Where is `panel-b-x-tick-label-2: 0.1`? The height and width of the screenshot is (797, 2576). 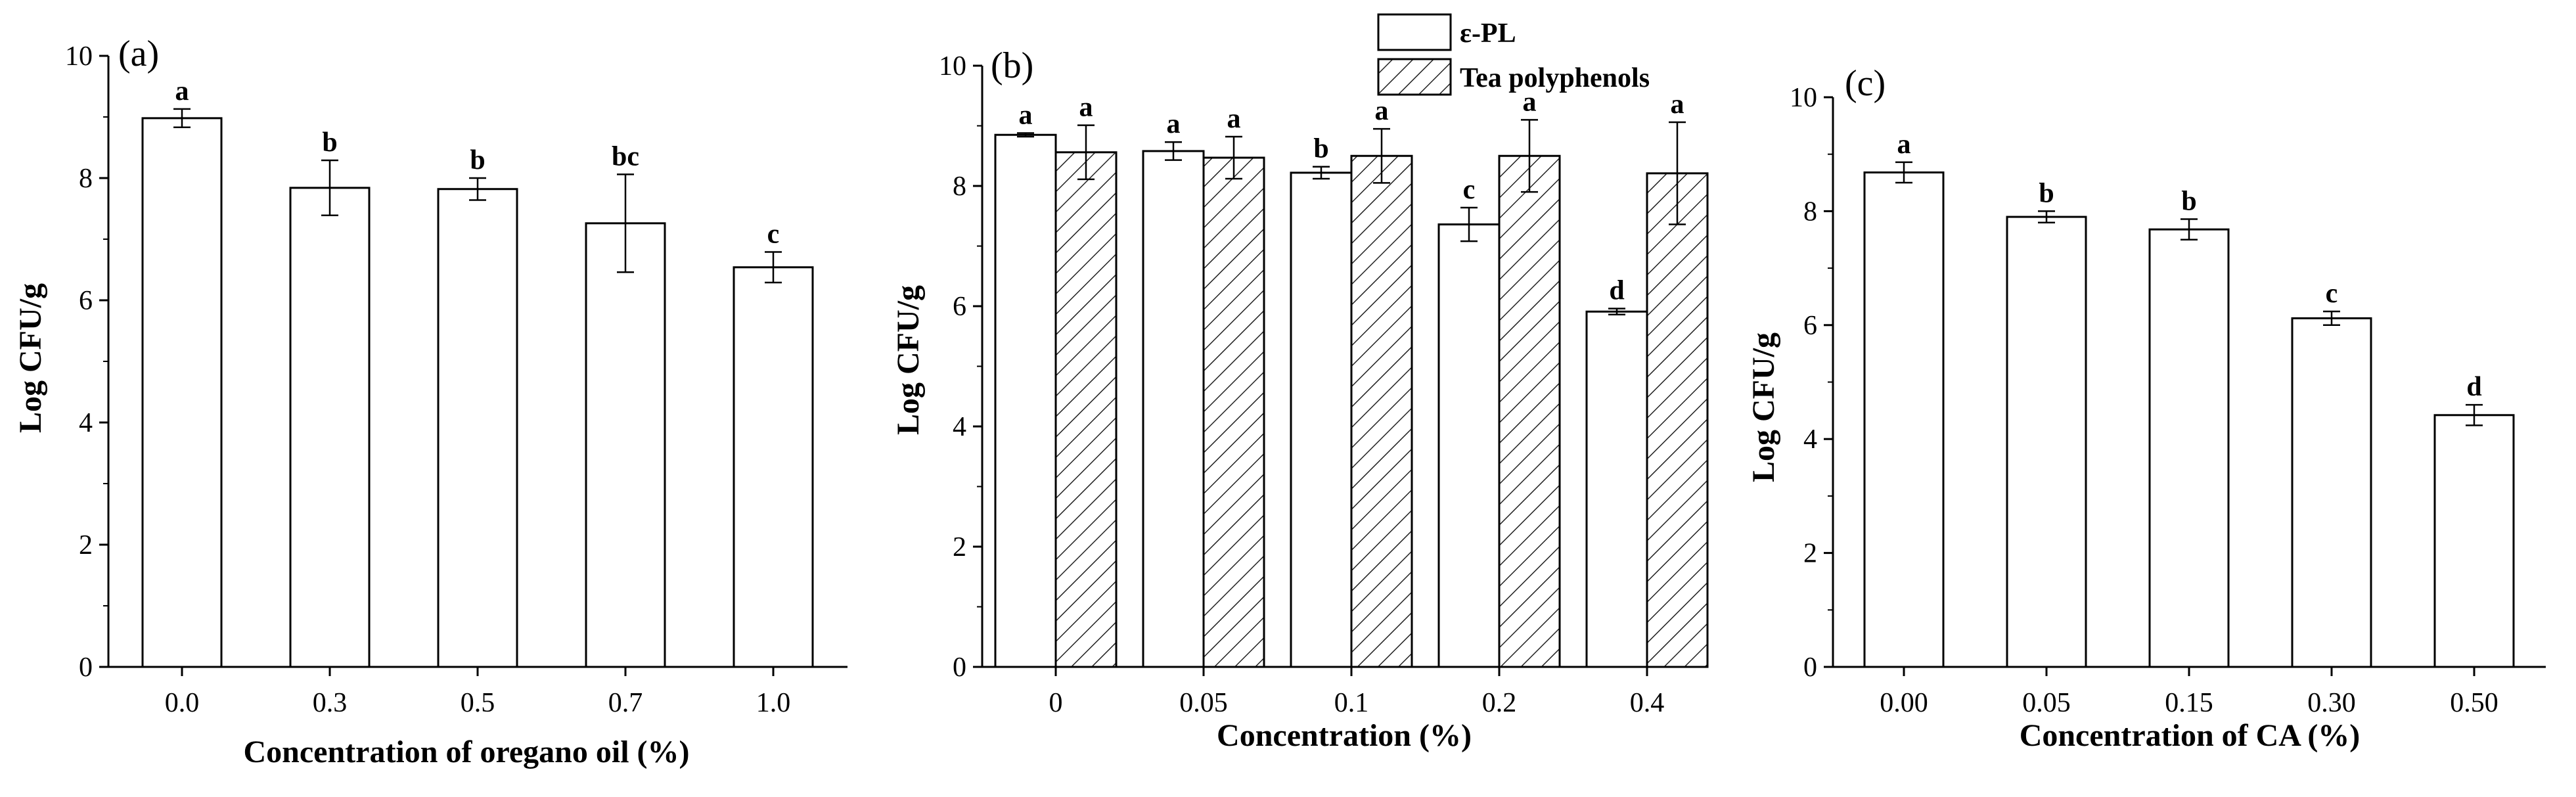
panel-b-x-tick-label-2: 0.1 is located at coordinates (1351, 703).